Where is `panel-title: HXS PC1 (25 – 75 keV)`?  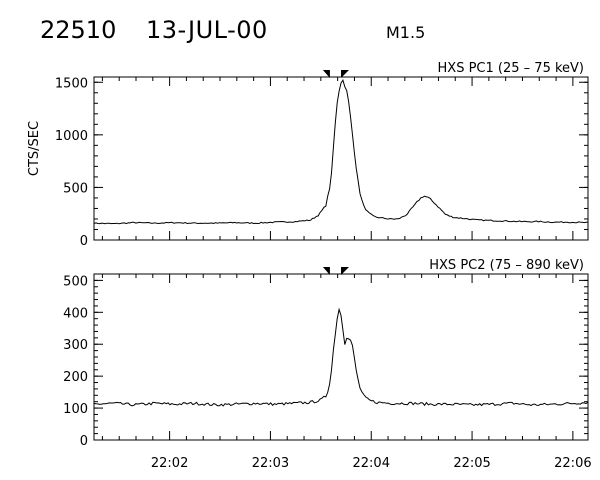 panel-title: HXS PC1 (25 – 75 keV) is located at coordinates (511, 68).